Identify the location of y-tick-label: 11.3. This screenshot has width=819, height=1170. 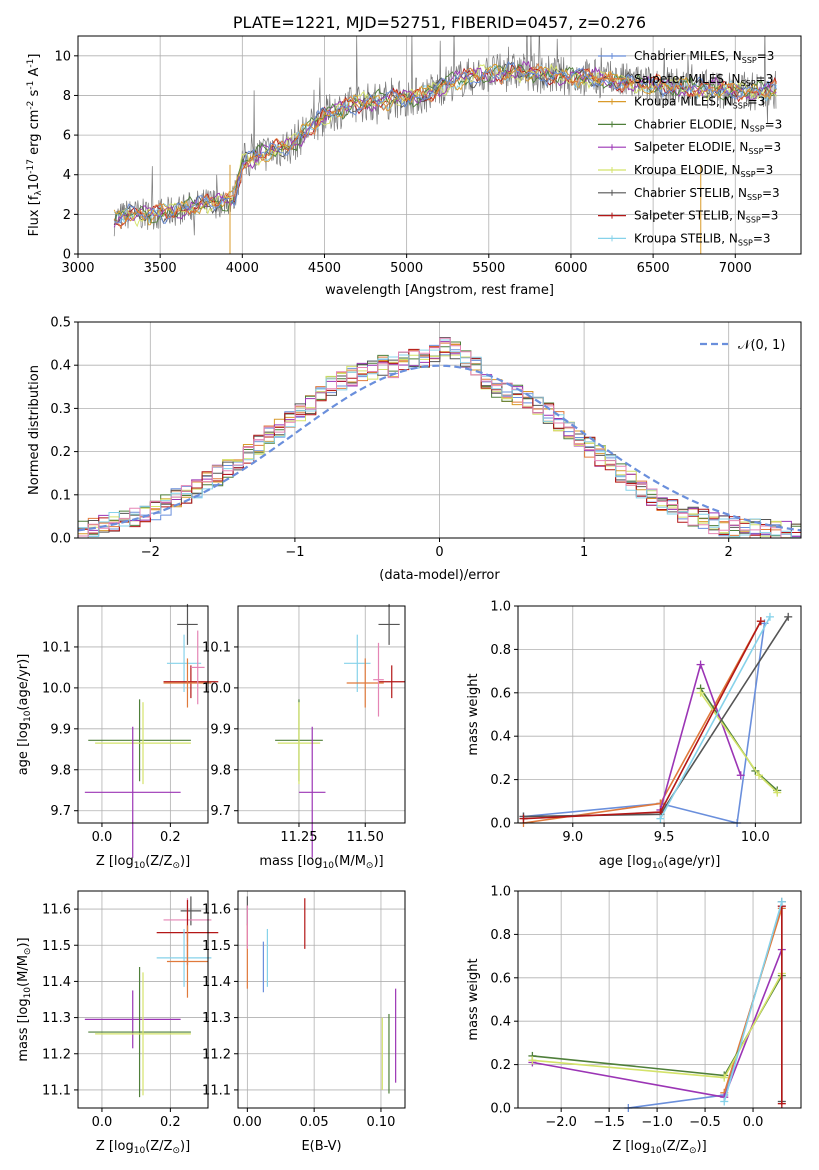
(56, 1018).